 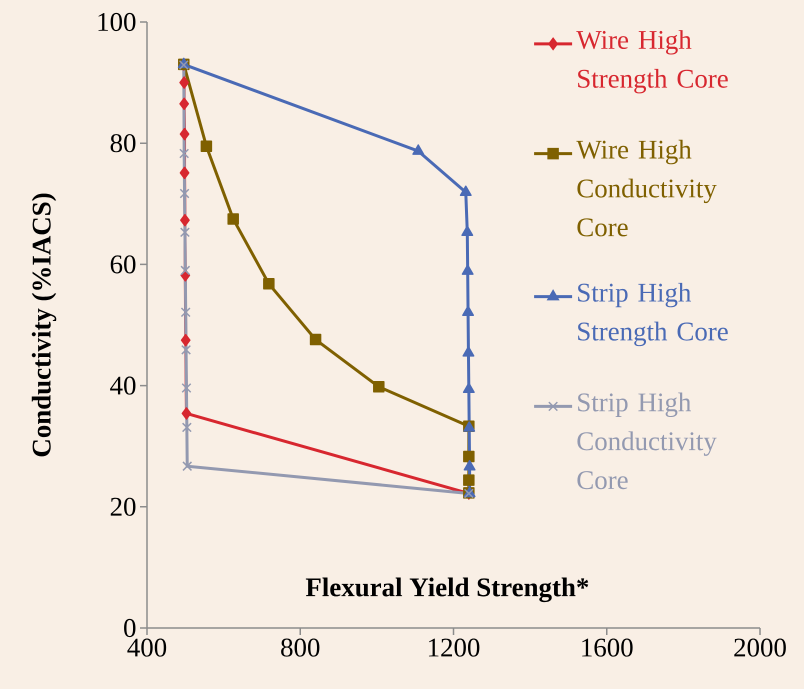 What do you see at coordinates (123, 507) in the screenshot?
I see `y-tick-label: 20` at bounding box center [123, 507].